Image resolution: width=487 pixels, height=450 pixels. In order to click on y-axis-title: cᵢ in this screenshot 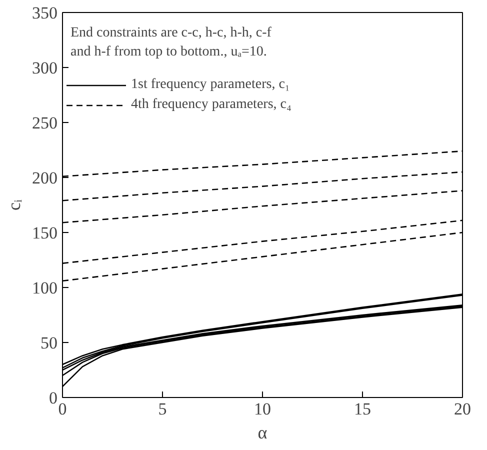, I will do `click(14, 204)`.